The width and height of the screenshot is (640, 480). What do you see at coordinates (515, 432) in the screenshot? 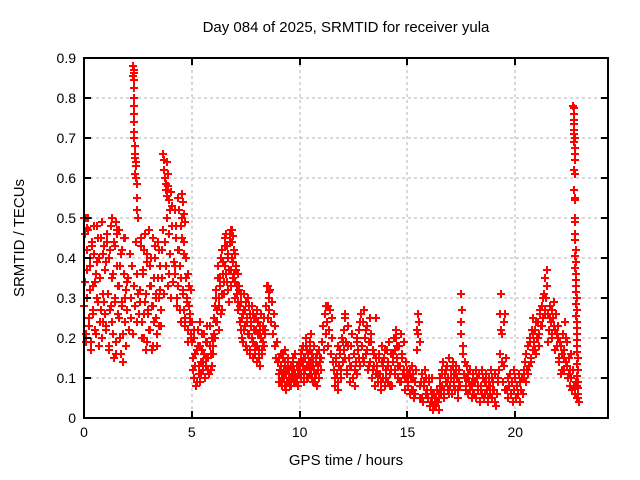
I see `x-tick-label: 20` at bounding box center [515, 432].